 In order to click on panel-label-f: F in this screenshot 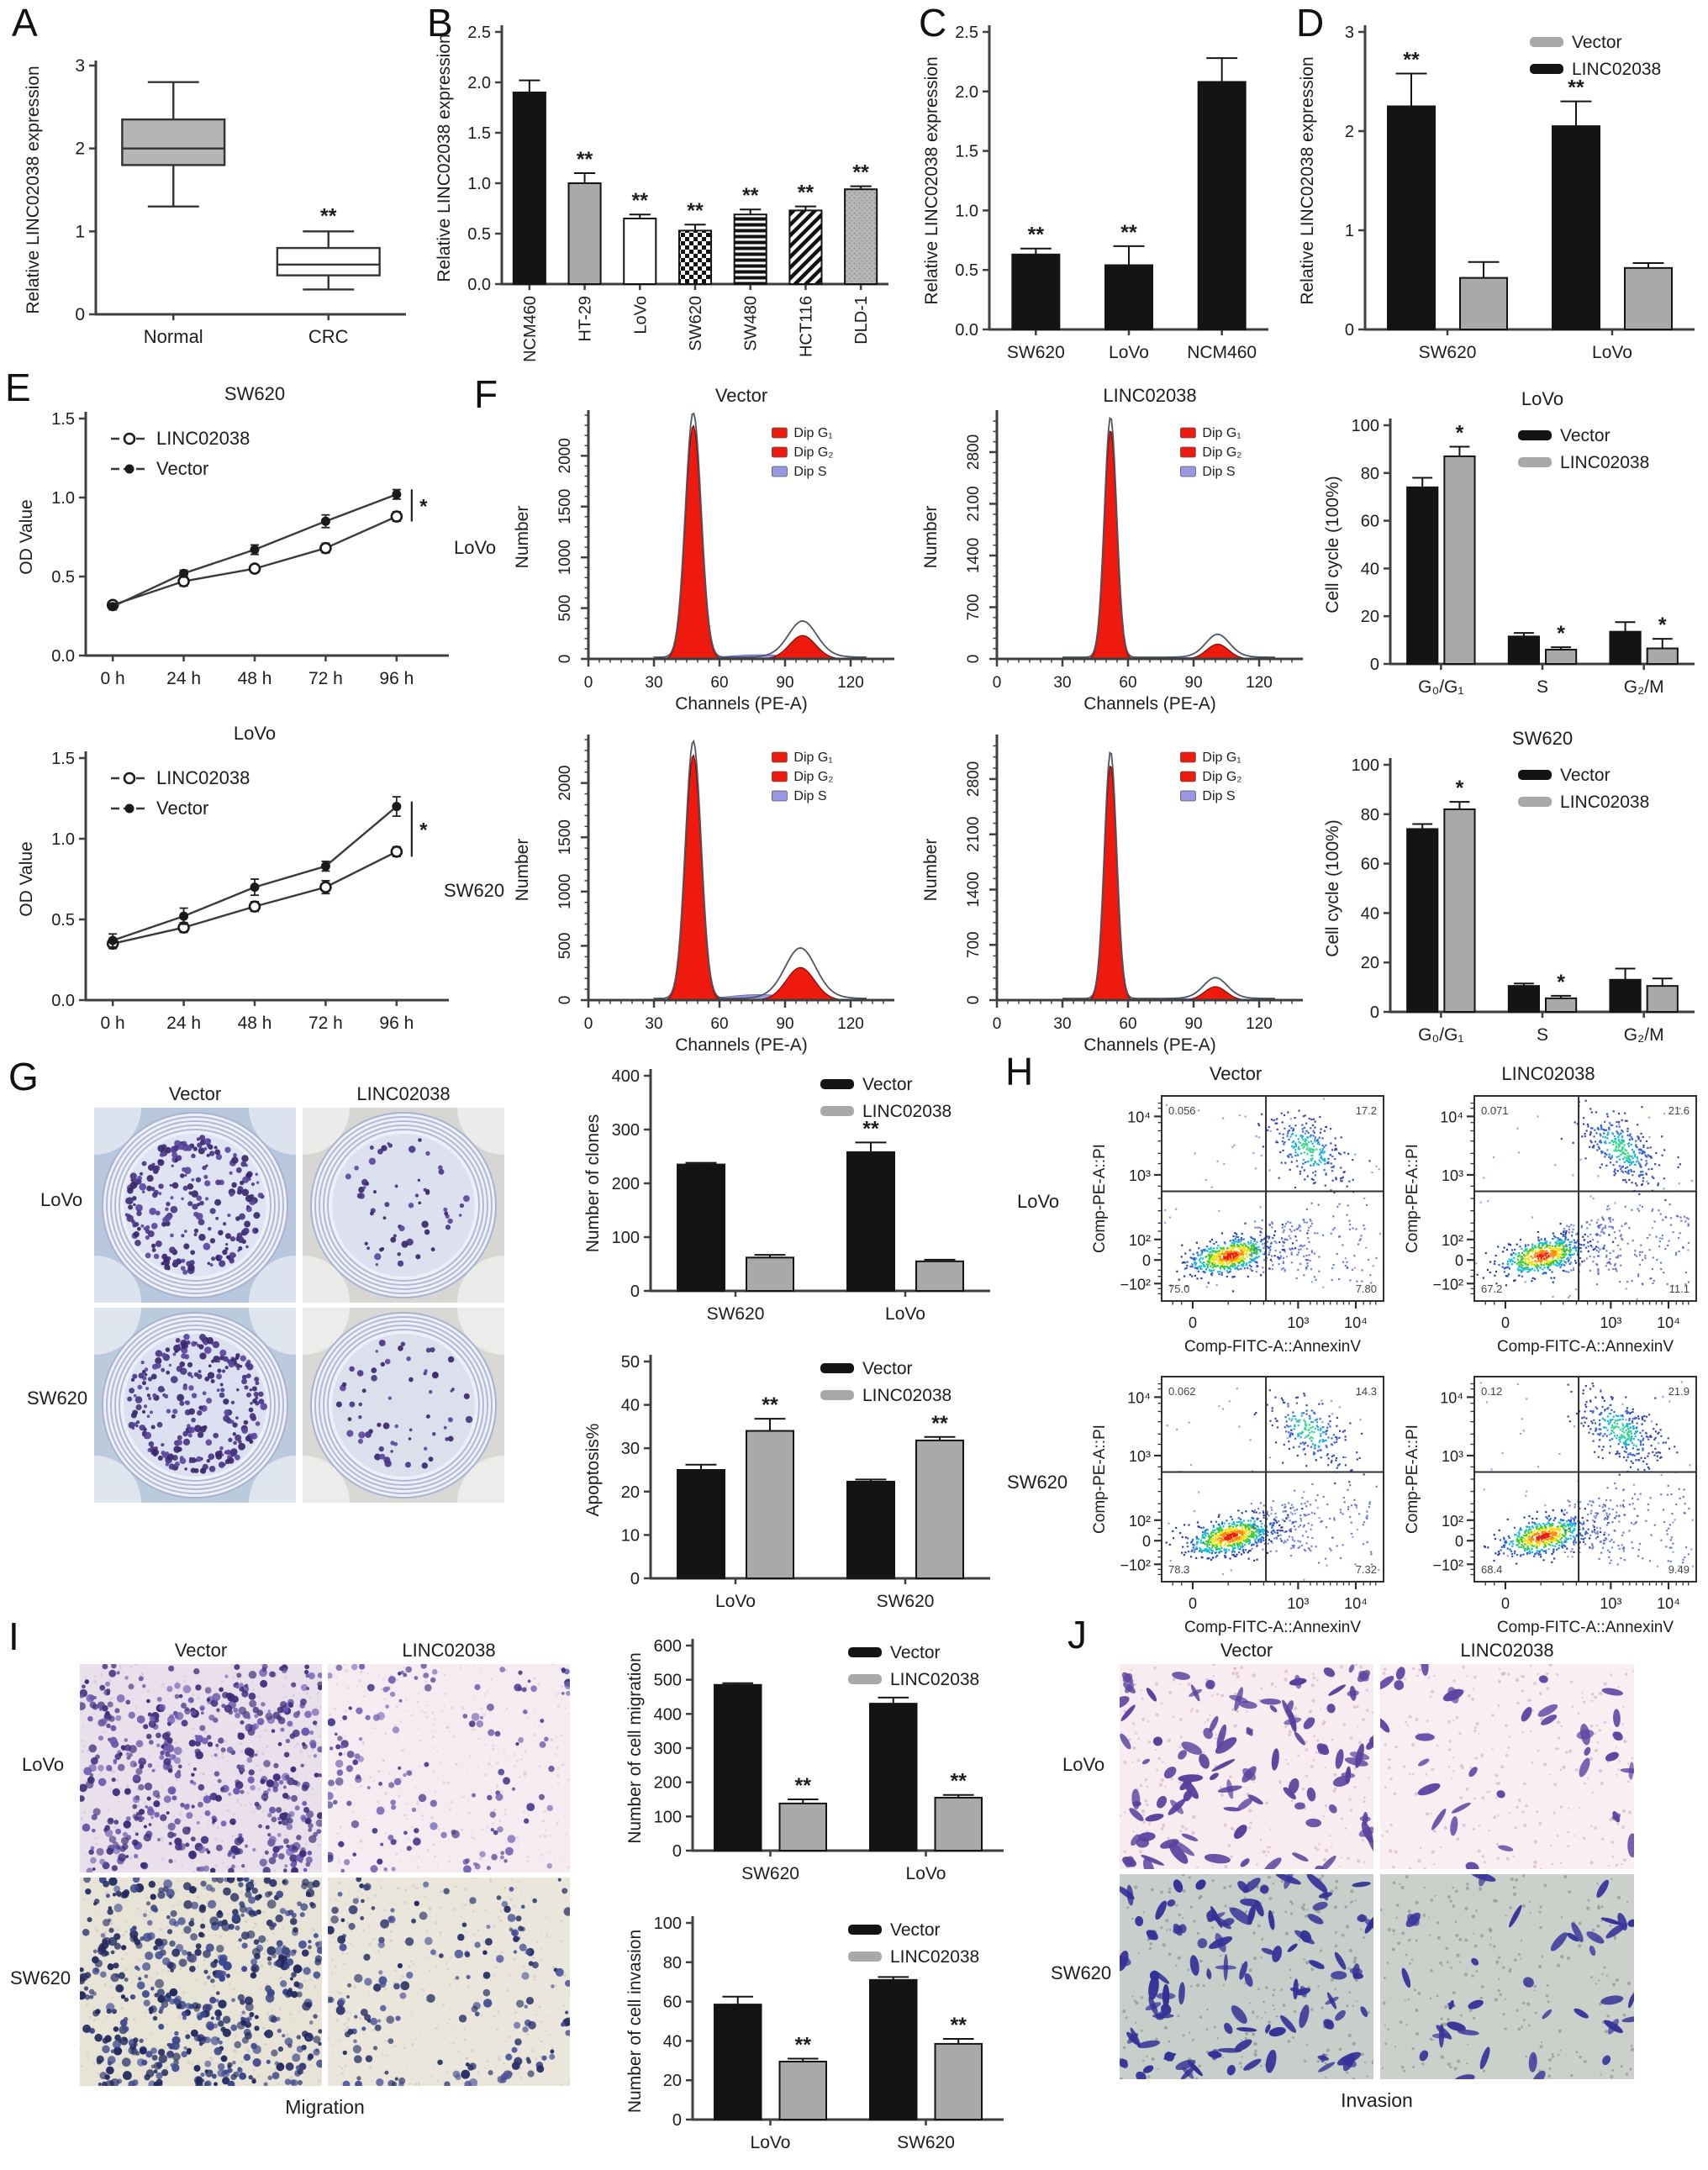, I will do `click(486, 394)`.